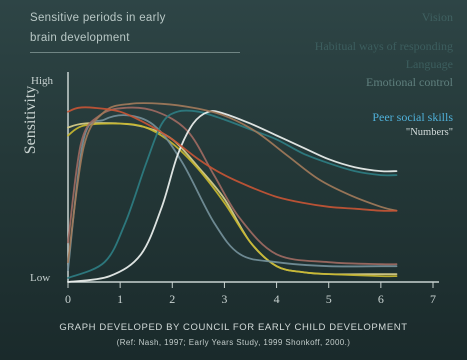  I want to click on y-tick-high: High, so click(42, 81).